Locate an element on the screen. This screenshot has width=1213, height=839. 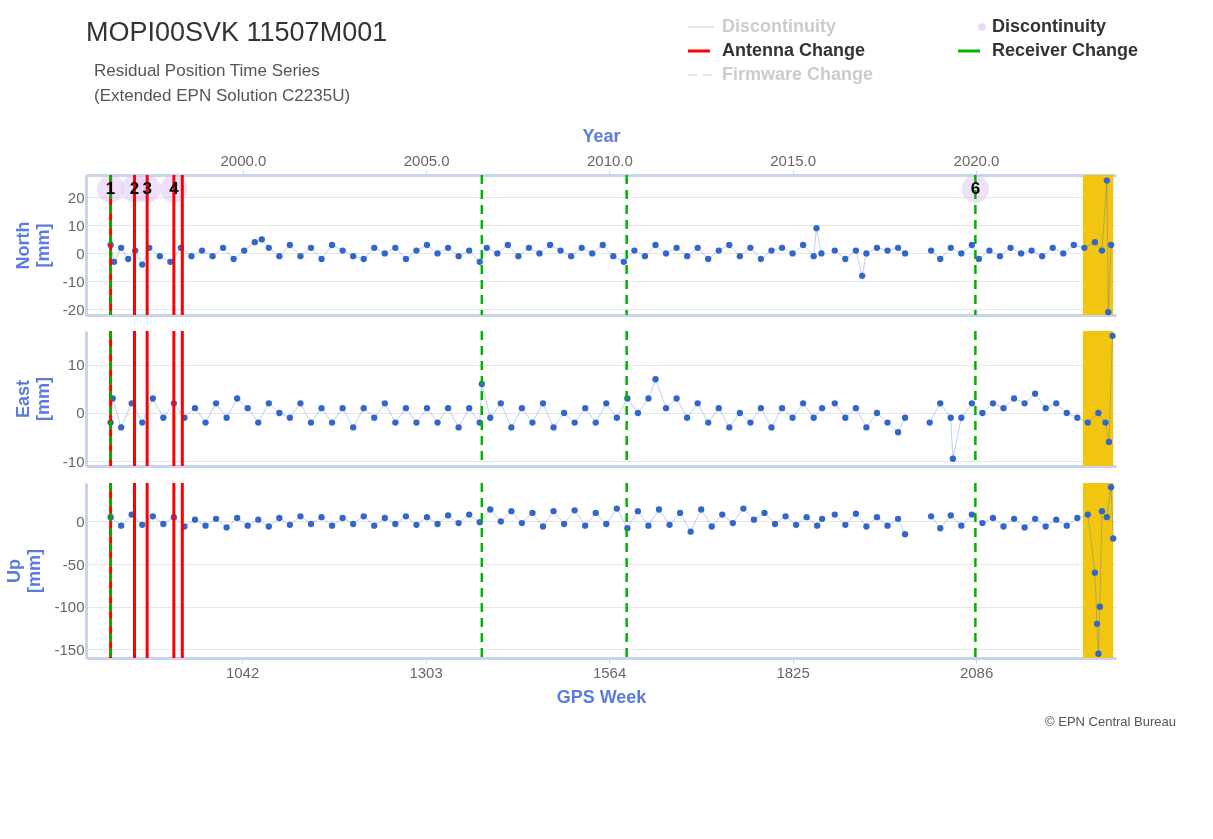
x2-tick-label: 2020.0 is located at coordinates (976, 160).